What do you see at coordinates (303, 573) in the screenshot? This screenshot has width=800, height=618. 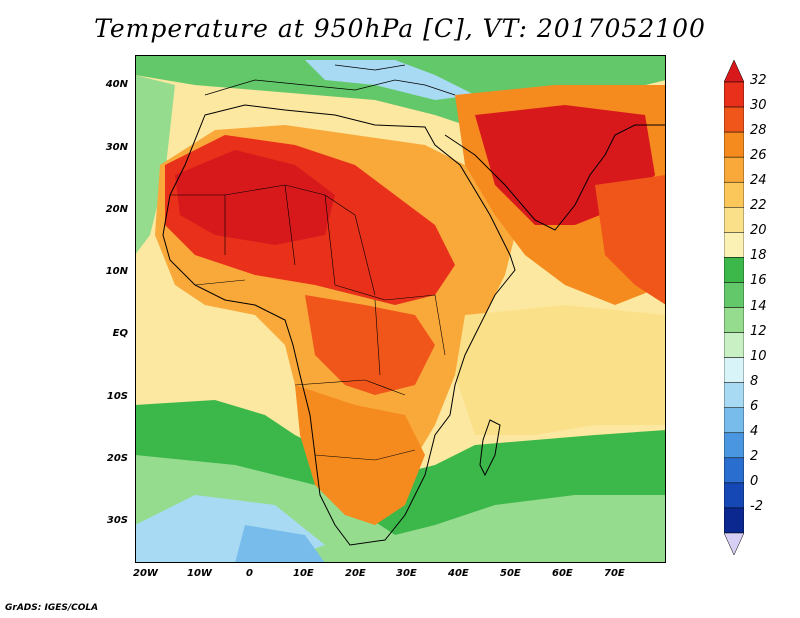 I see `x-label-10e: 10E` at bounding box center [303, 573].